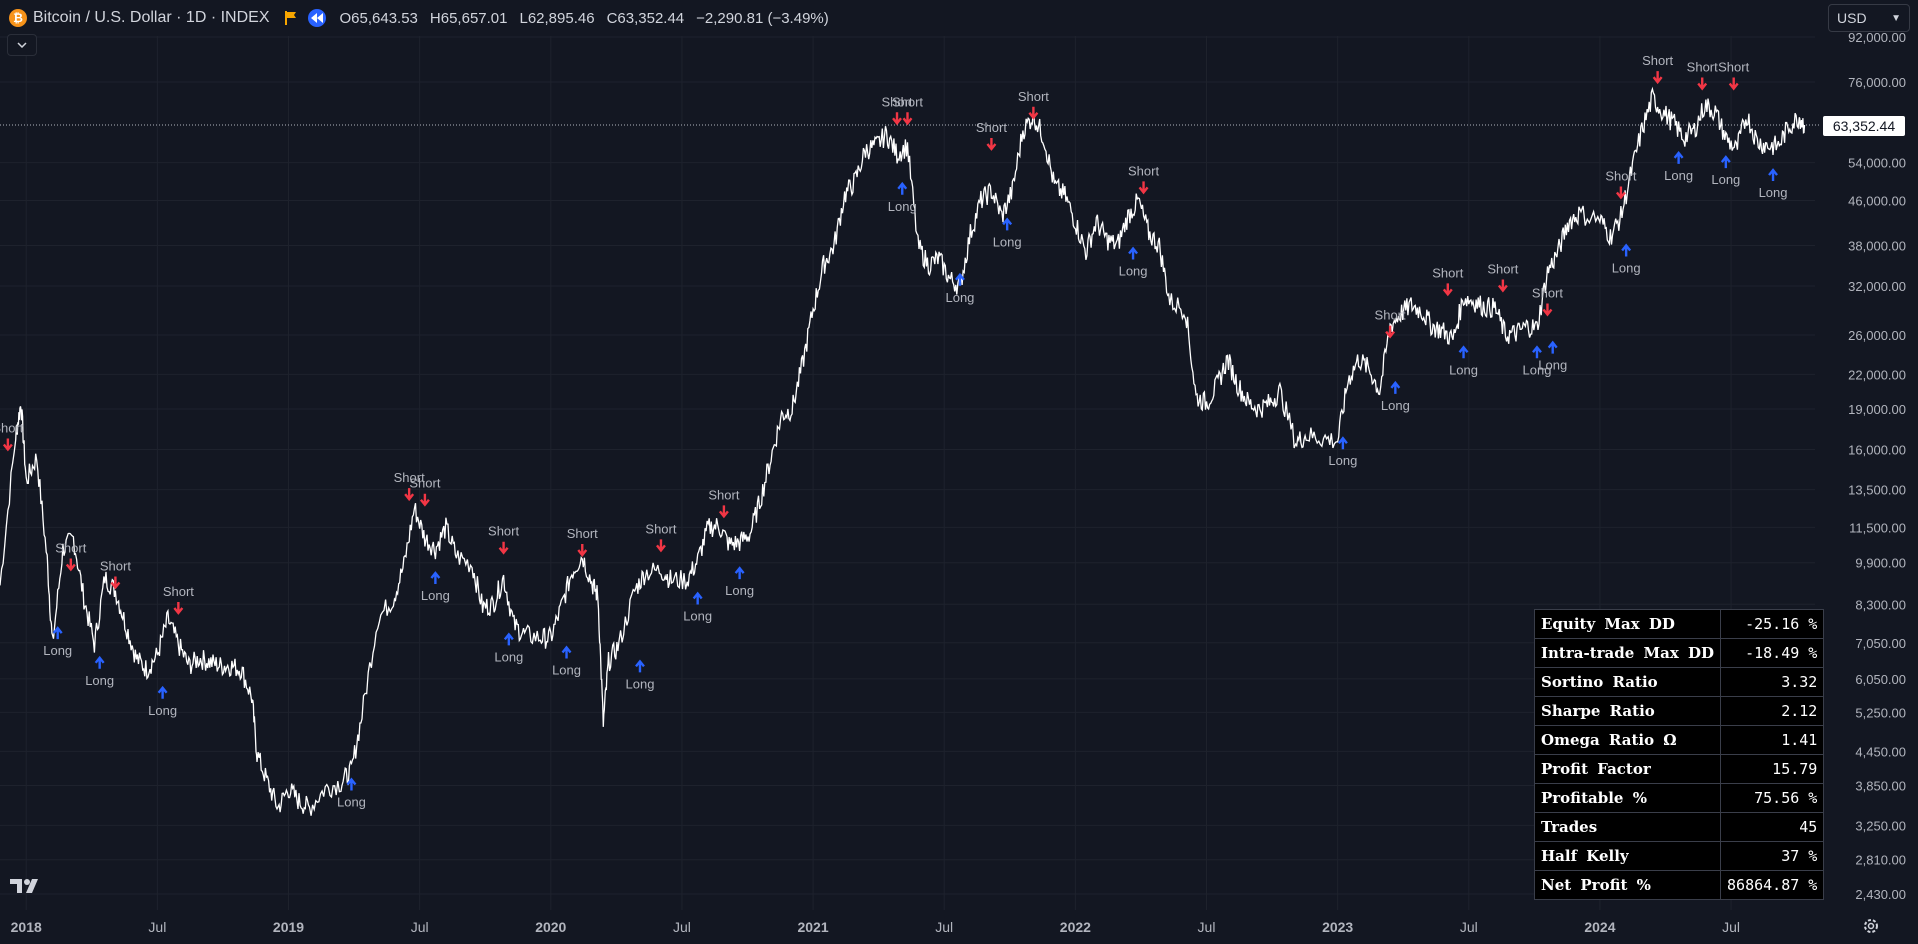 The image size is (1918, 944). I want to click on ohlc-low: L62,895.46, so click(557, 18).